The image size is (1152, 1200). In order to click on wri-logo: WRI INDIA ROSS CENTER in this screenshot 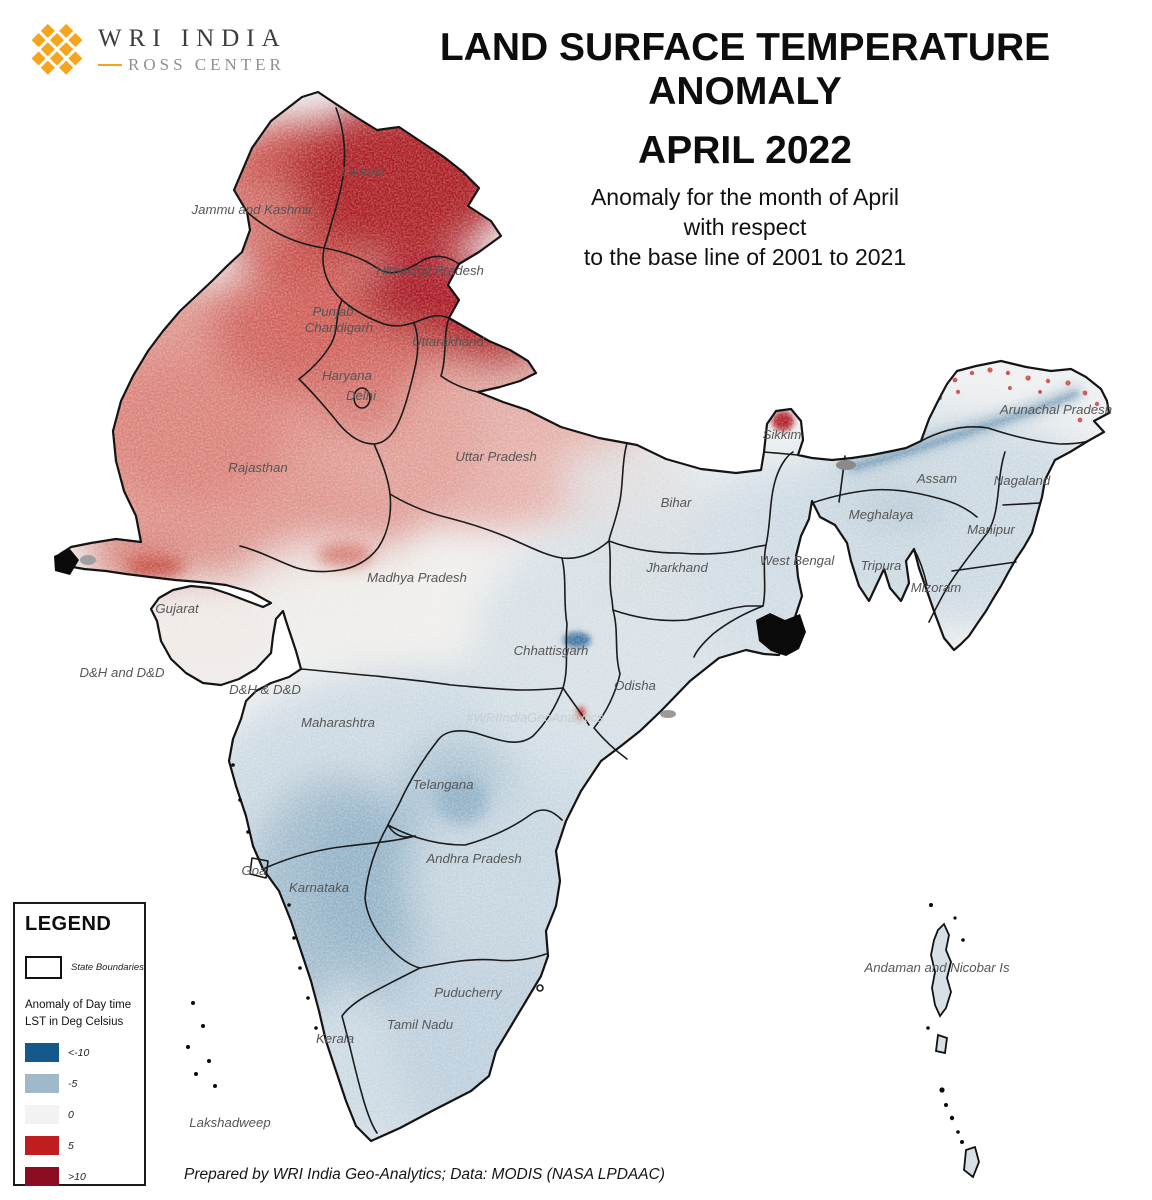, I will do `click(157, 50)`.